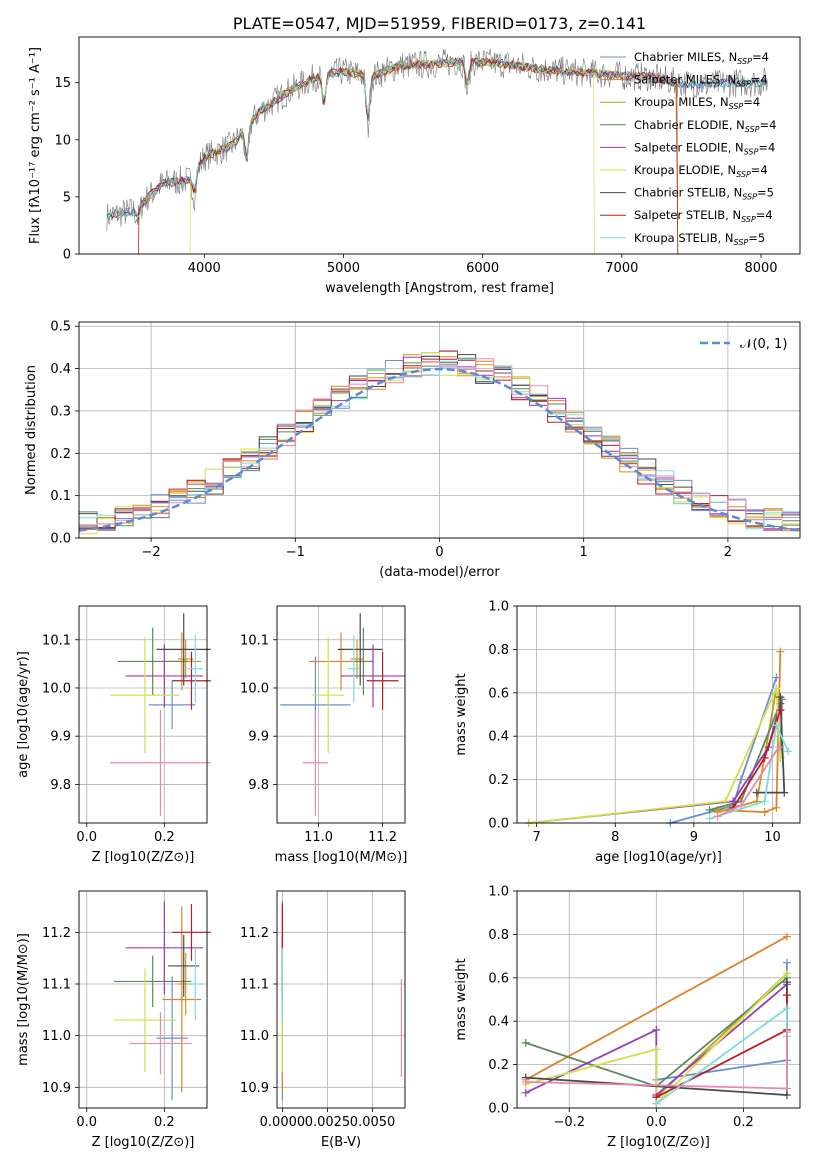 This screenshot has height=1170, width=819. What do you see at coordinates (439, 552) in the screenshot?
I see `x-tick-label: 0` at bounding box center [439, 552].